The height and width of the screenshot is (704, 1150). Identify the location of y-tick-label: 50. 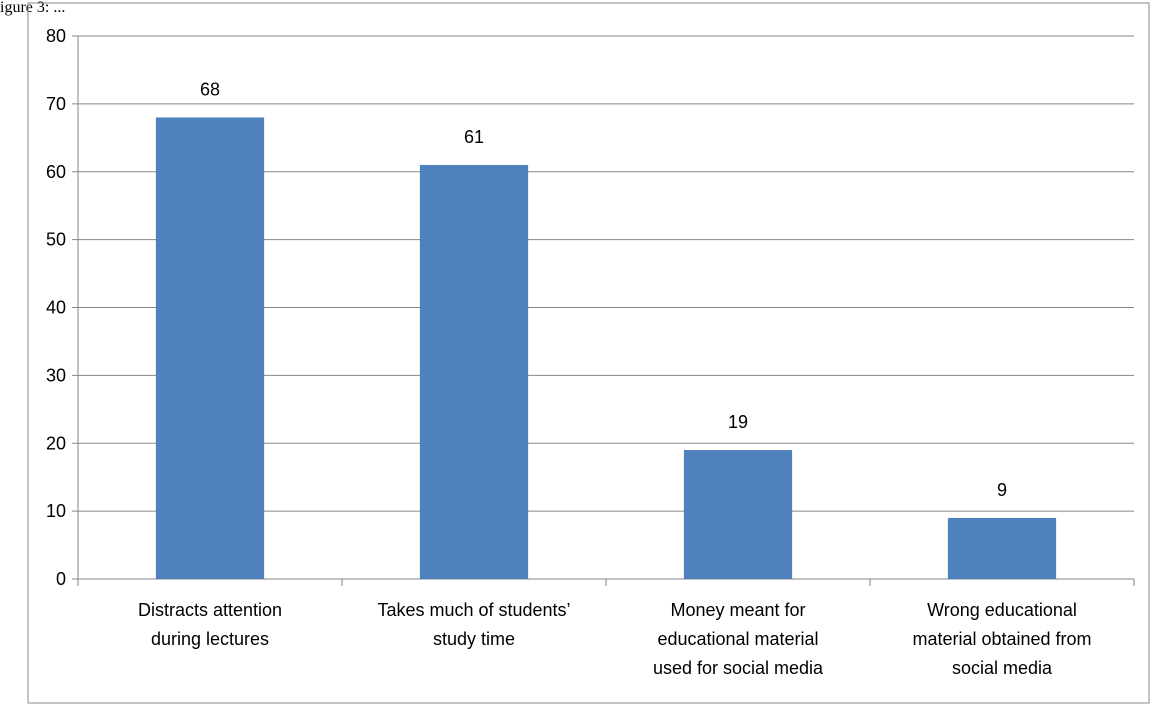
(56, 240).